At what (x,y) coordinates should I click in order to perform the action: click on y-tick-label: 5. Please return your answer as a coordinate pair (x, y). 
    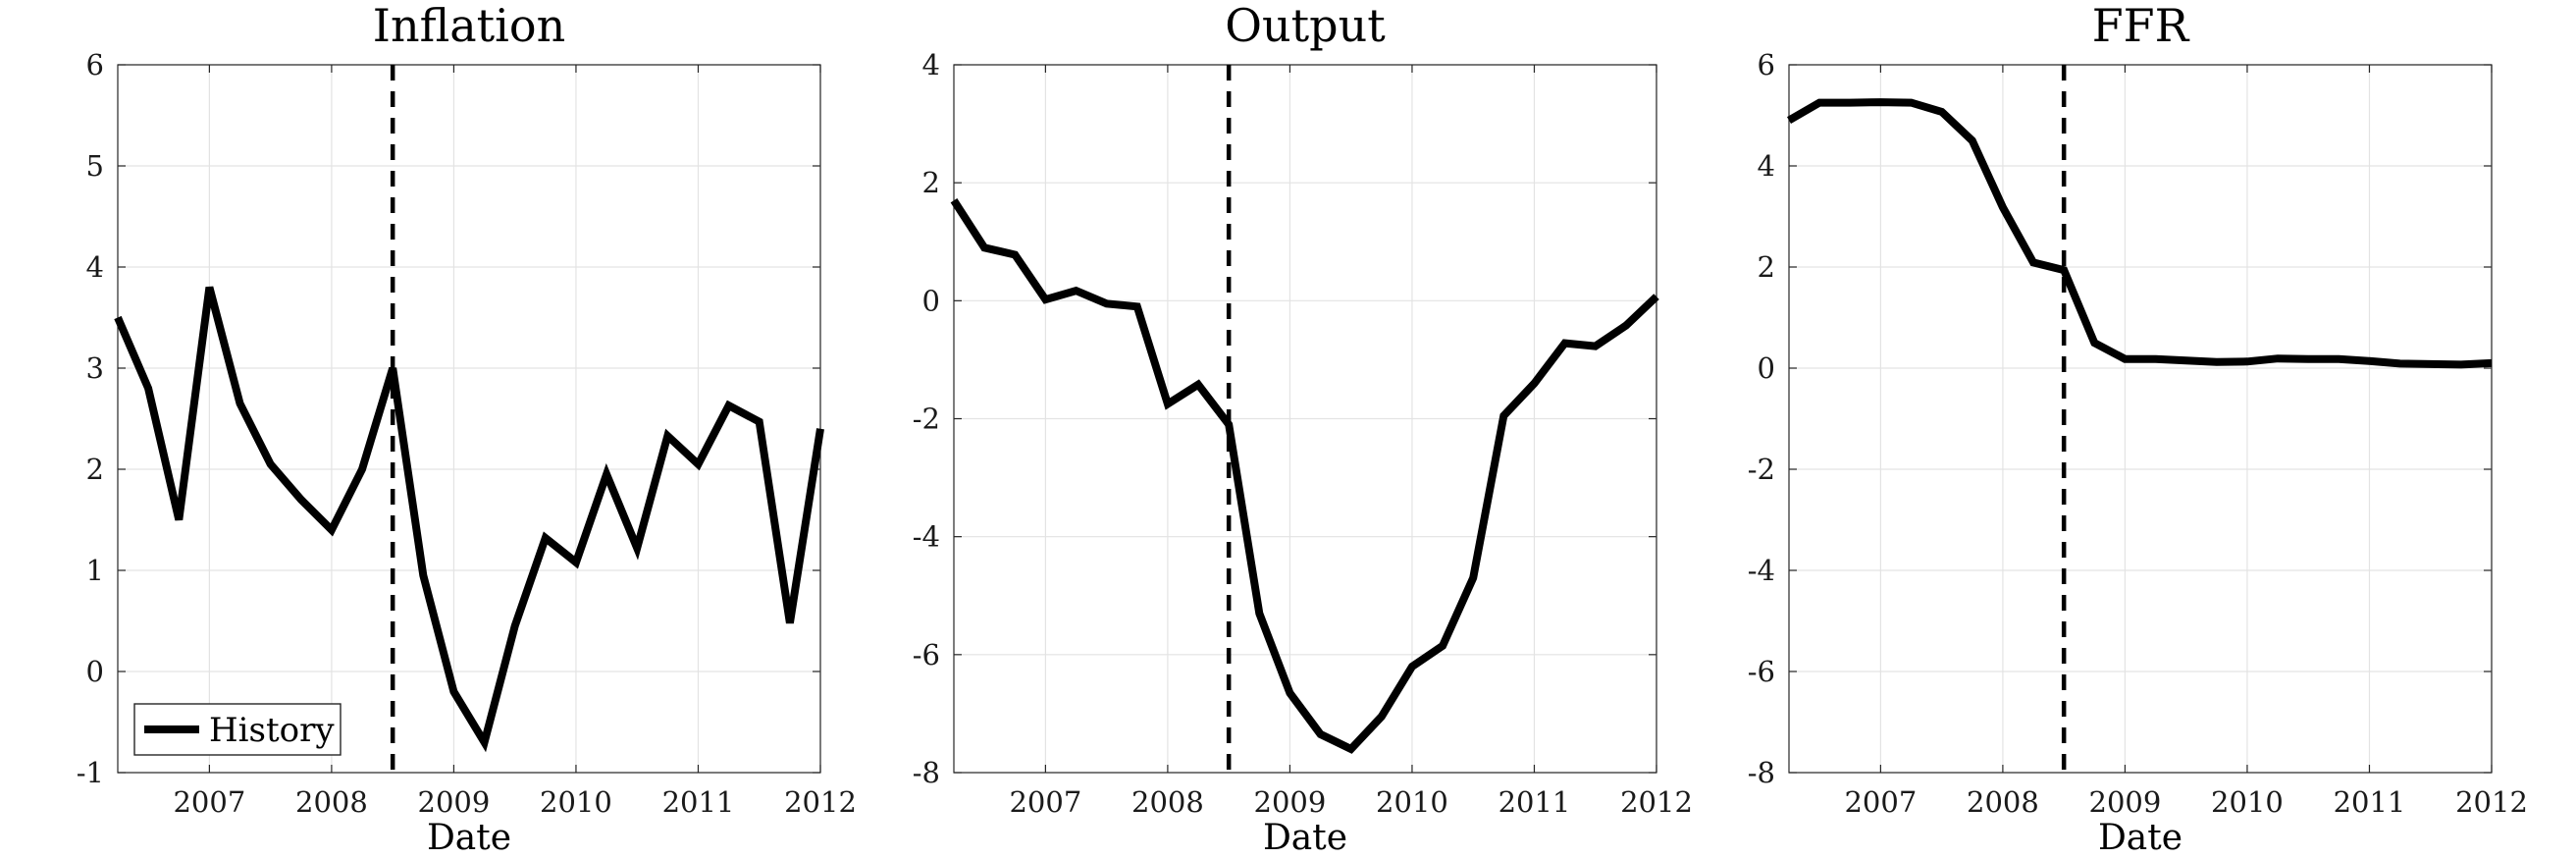
    Looking at the image, I should click on (95, 166).